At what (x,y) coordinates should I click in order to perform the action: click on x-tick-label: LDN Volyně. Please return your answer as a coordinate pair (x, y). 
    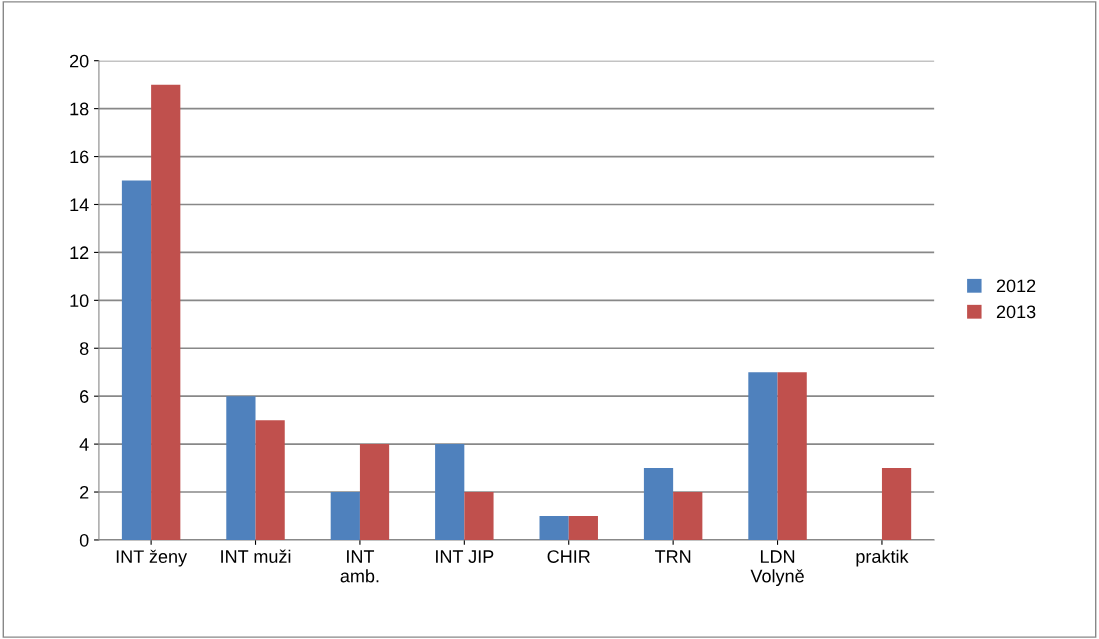
    Looking at the image, I should click on (777, 568).